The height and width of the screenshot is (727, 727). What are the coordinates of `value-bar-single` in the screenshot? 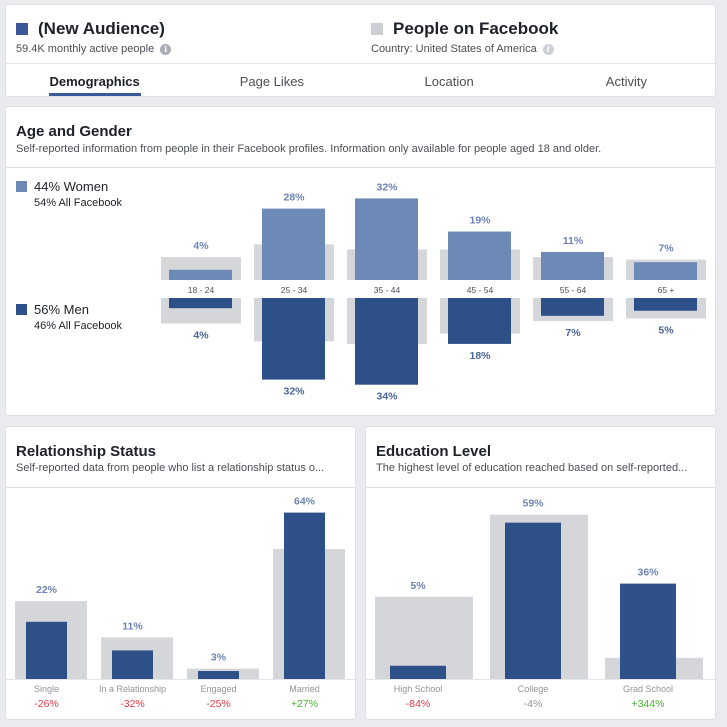 It's located at (46, 650).